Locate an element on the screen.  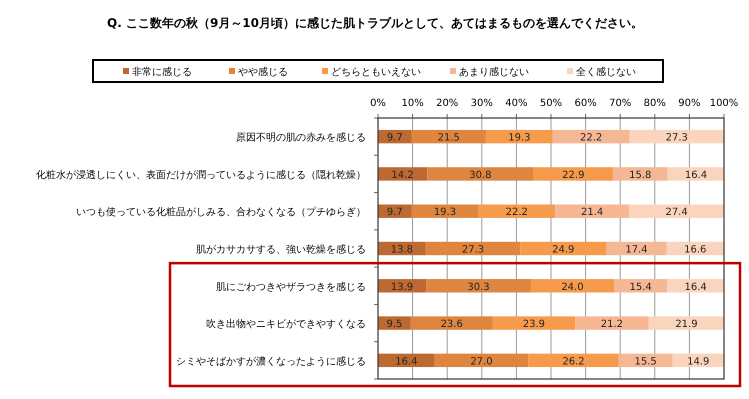
legend-label: あまり感じない is located at coordinates (494, 72).